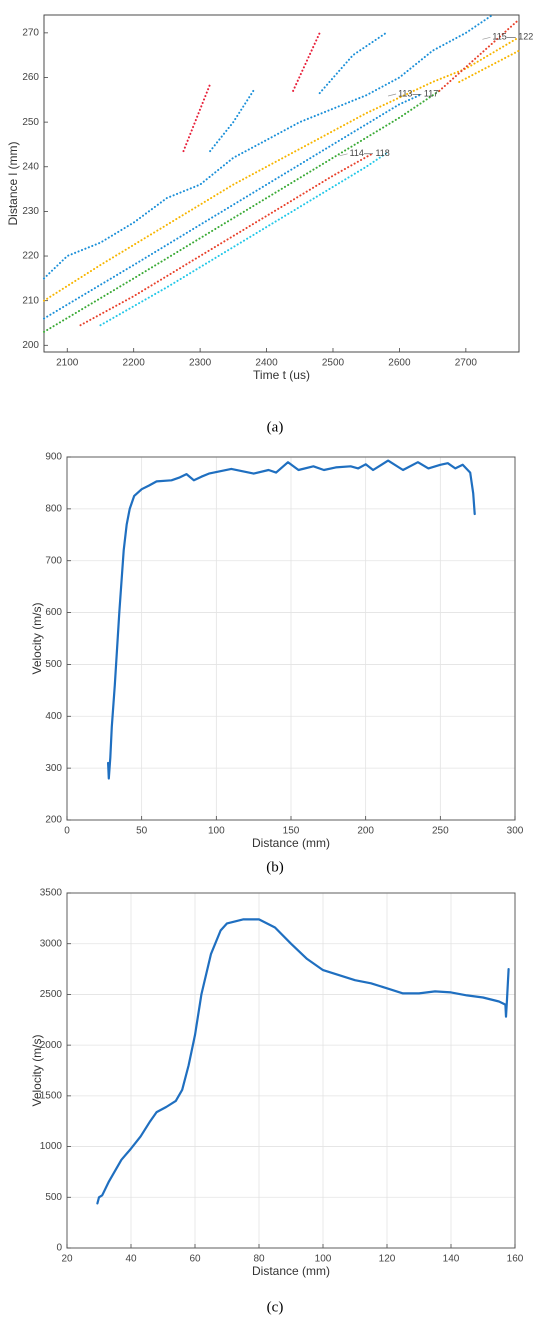 This screenshot has width=550, height=1323. What do you see at coordinates (30, 77) in the screenshot?
I see `y-tick-label: 260` at bounding box center [30, 77].